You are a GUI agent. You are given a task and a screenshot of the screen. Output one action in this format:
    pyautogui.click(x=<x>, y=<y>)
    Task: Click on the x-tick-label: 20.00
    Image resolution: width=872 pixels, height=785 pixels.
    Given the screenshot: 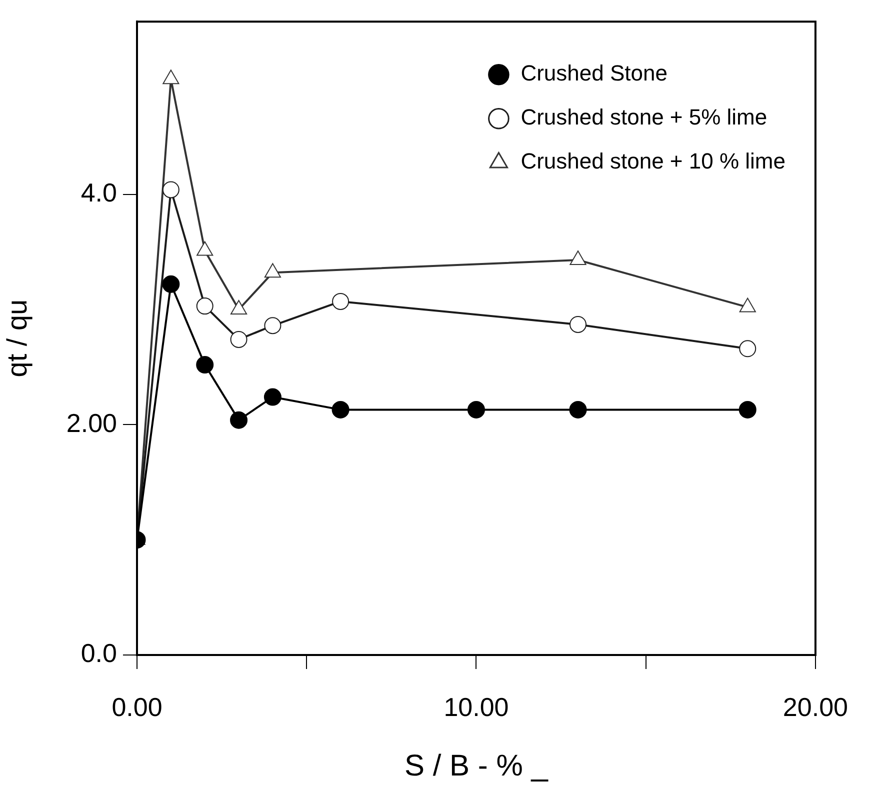 What is the action you would take?
    pyautogui.click(x=815, y=707)
    